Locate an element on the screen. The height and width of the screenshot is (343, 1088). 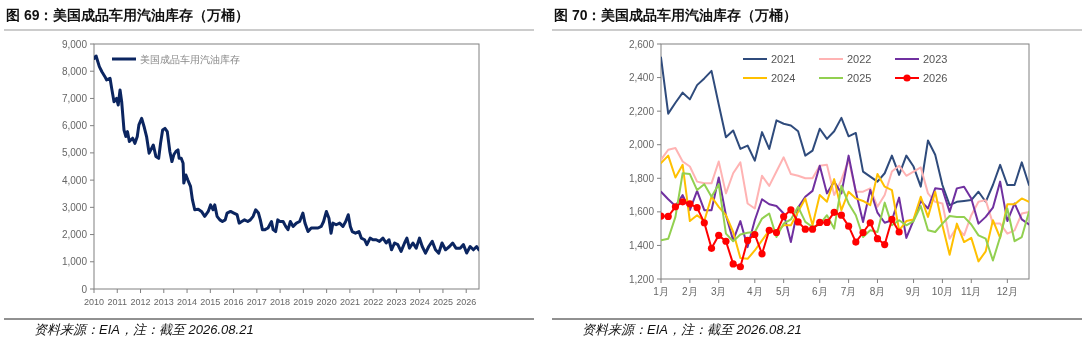
x-tick-label: 9月 is located at coordinates (913, 291).